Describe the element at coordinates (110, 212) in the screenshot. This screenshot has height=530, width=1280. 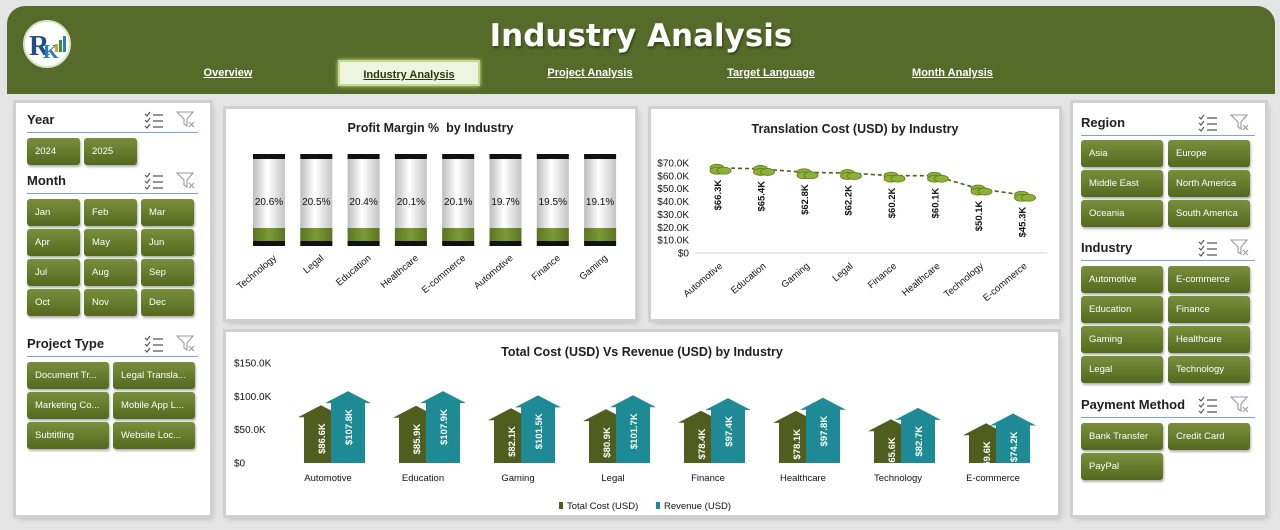
I see `month-option-feb: Feb` at that location.